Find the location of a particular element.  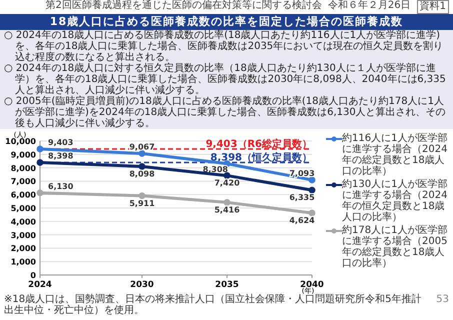

x-tick-label: 2024 is located at coordinates (40, 285).